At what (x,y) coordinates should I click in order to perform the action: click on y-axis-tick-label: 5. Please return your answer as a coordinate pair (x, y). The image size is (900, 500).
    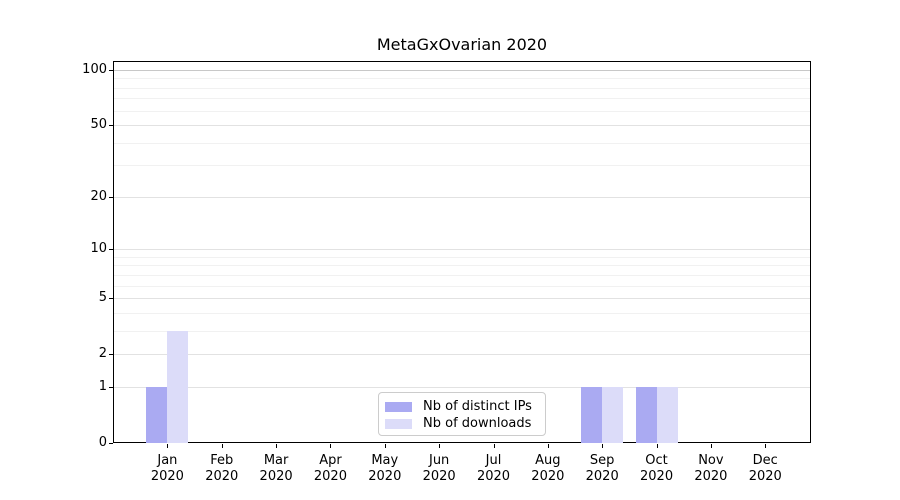
    Looking at the image, I should click on (102, 298).